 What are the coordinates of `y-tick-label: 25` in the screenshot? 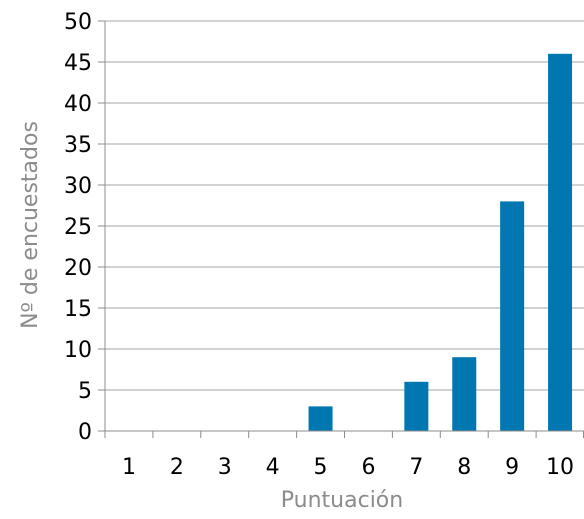 It's located at (78, 227).